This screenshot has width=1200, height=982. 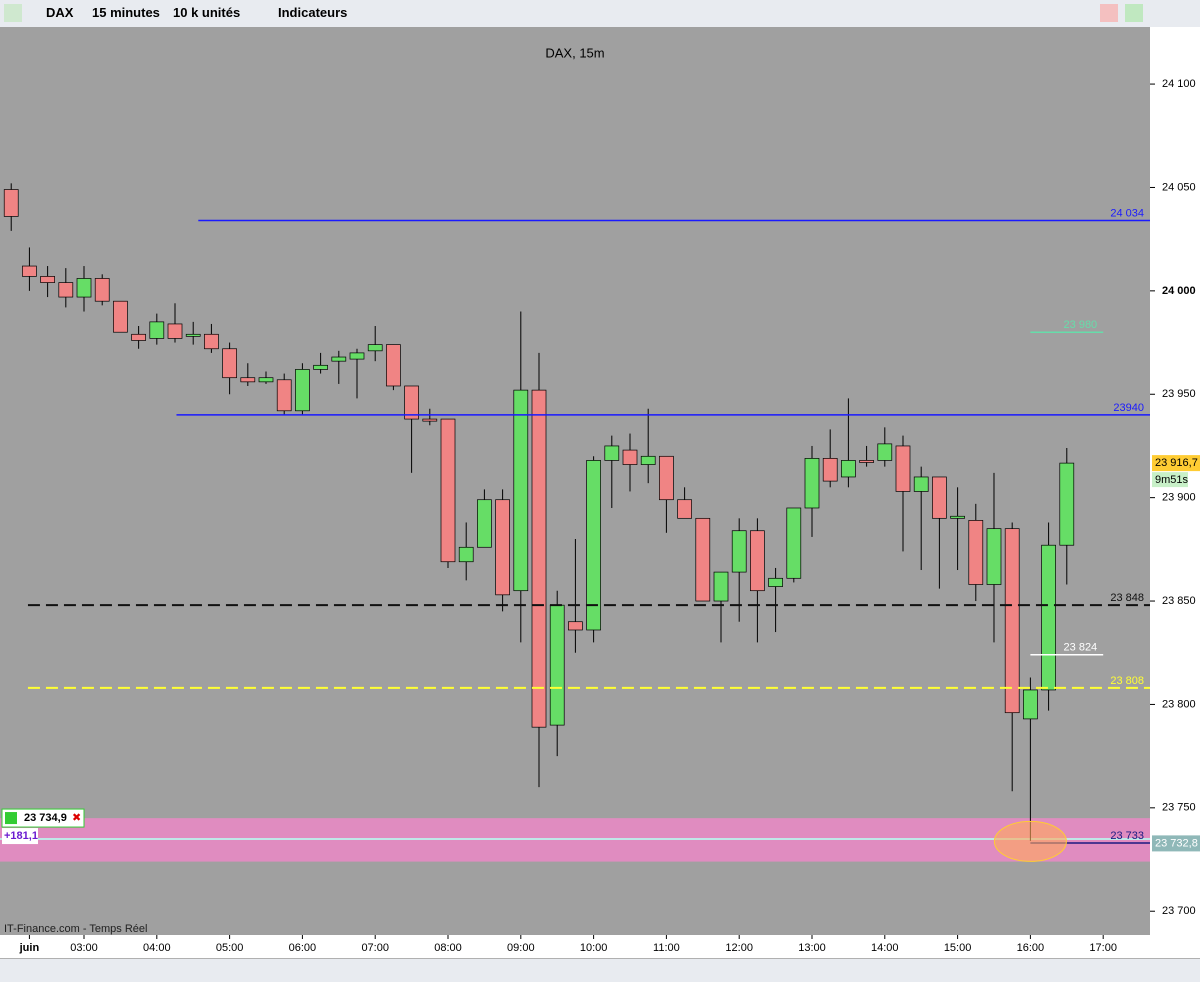 I want to click on chart-title: DAX, 15m, so click(x=574, y=52).